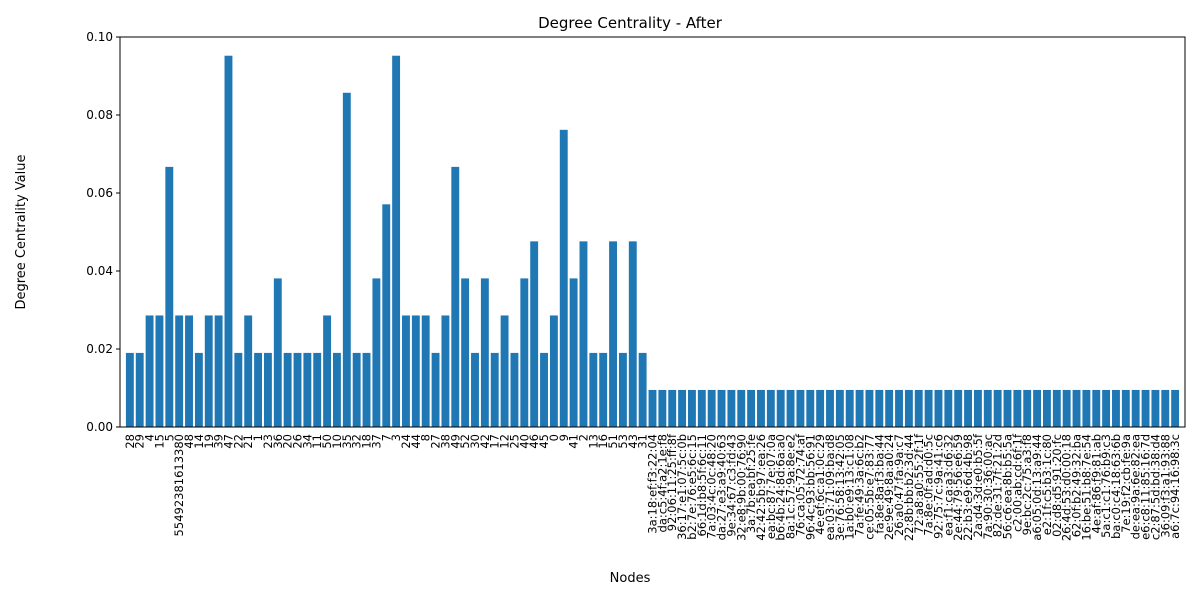  What do you see at coordinates (574, 441) in the screenshot?
I see `x-tick-label: 41` at bounding box center [574, 441].